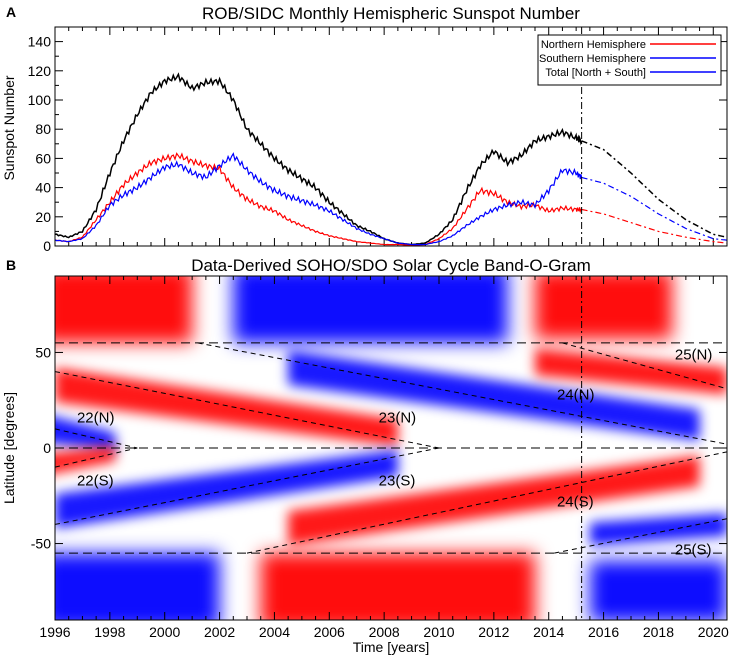 Image resolution: width=737 pixels, height=660 pixels. What do you see at coordinates (219, 632) in the screenshot?
I see `xtick-b-label: 2002` at bounding box center [219, 632].